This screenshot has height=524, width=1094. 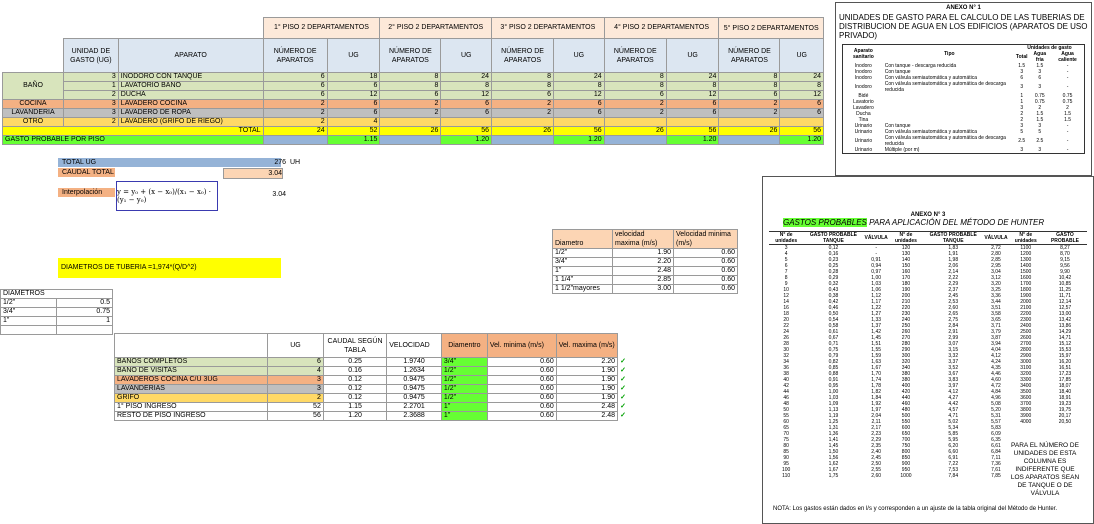 I want to click on anexo3-cell: 1,84, so click(x=876, y=398).